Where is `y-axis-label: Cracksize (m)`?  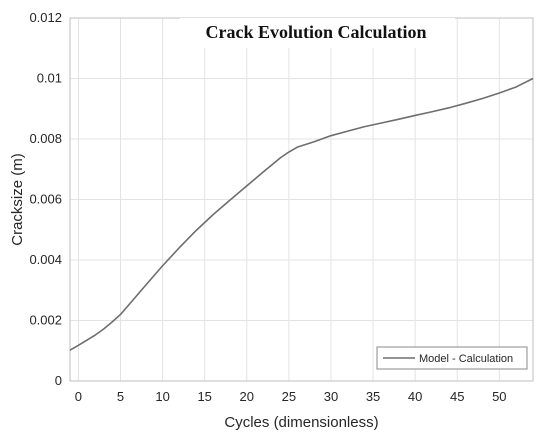
y-axis-label: Cracksize (m) is located at coordinates (17, 199).